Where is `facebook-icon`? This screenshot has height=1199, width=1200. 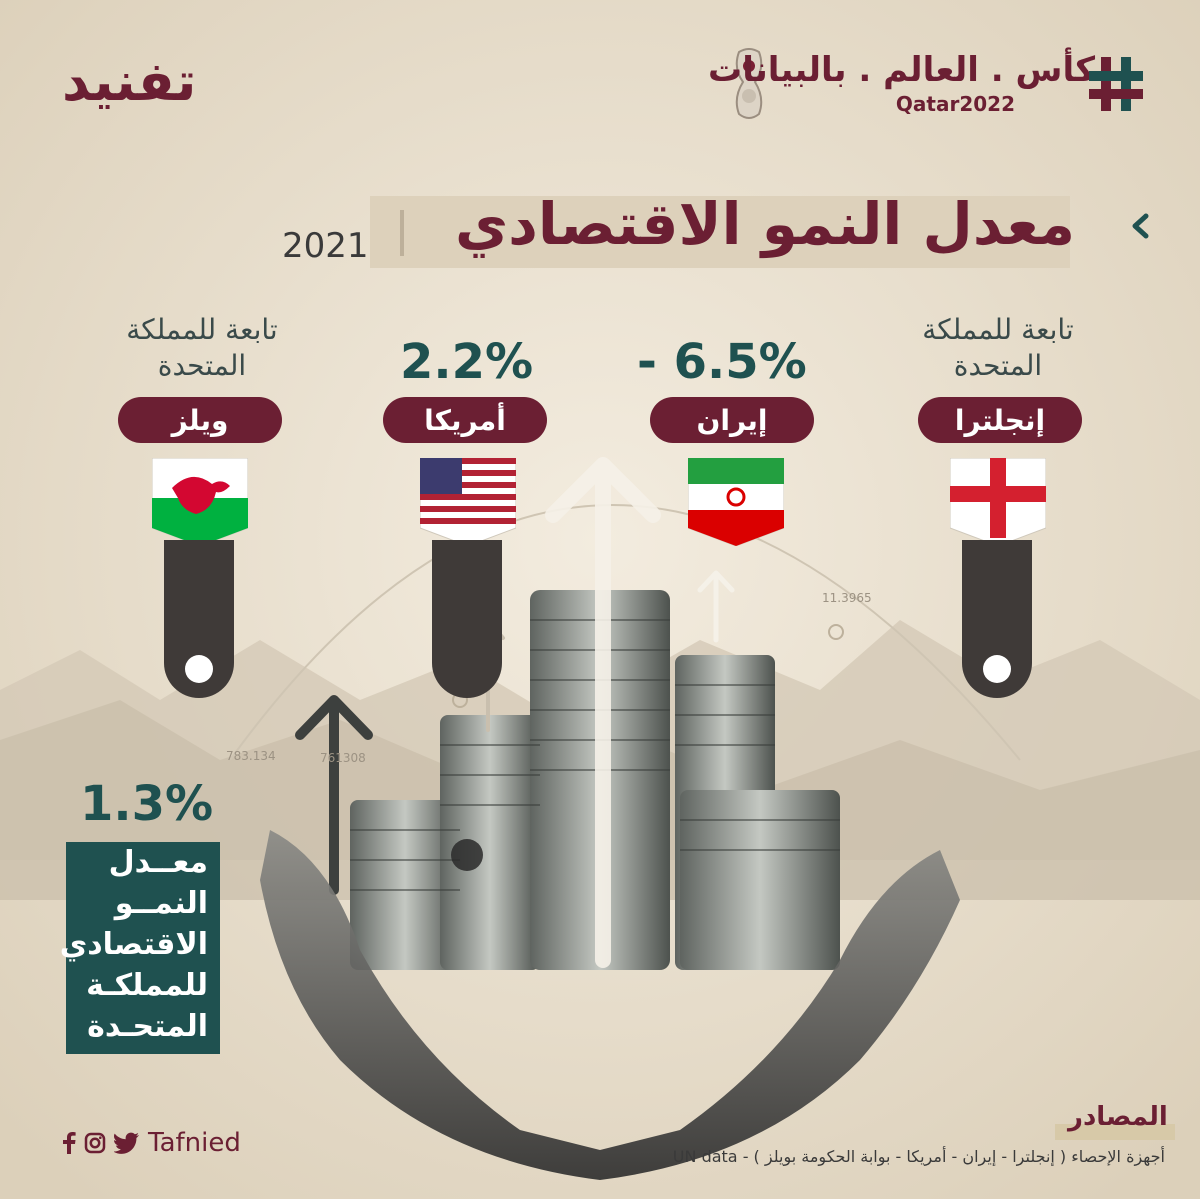
facebook-icon is located at coordinates (69, 1143).